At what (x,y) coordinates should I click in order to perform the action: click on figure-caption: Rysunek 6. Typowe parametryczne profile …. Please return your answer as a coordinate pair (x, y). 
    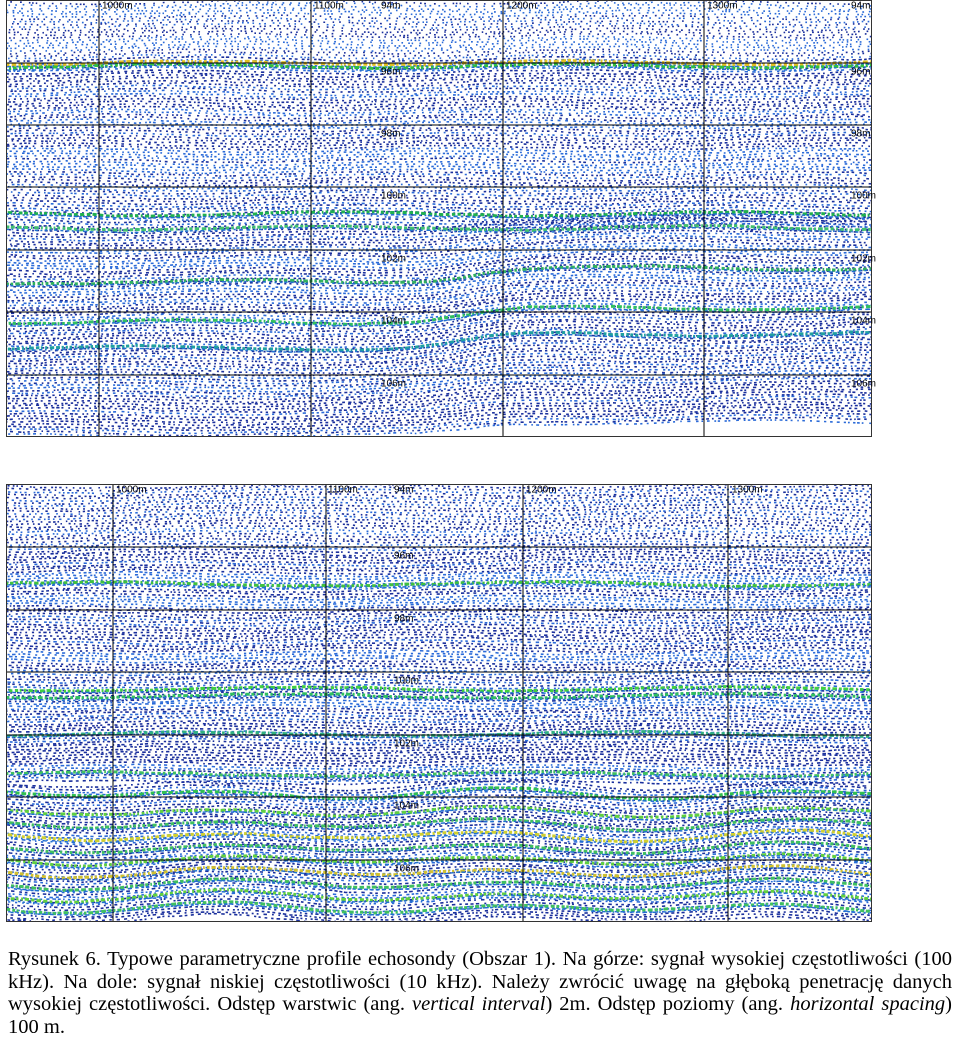
    Looking at the image, I should click on (480, 993).